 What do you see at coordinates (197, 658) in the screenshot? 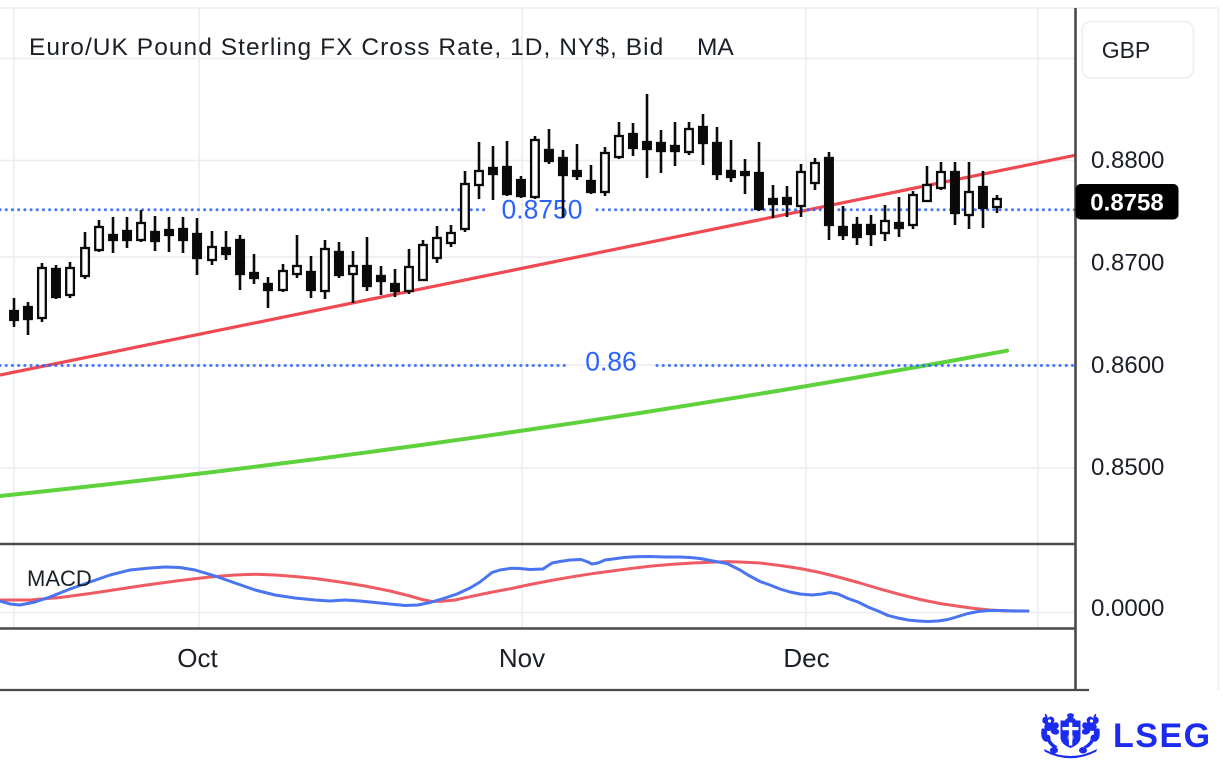
I see `svg-text: Oct` at bounding box center [197, 658].